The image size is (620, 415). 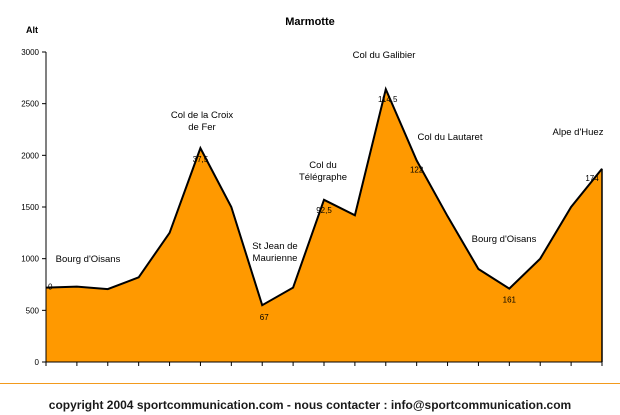 I want to click on km-marker-label: 67, so click(x=264, y=317).